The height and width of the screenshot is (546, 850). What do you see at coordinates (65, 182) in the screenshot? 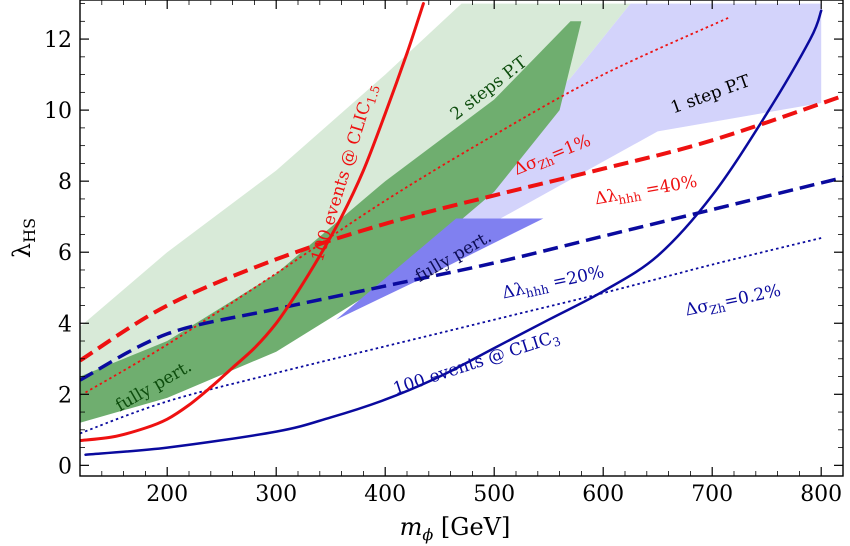
I see `y-tick-label: 8` at bounding box center [65, 182].